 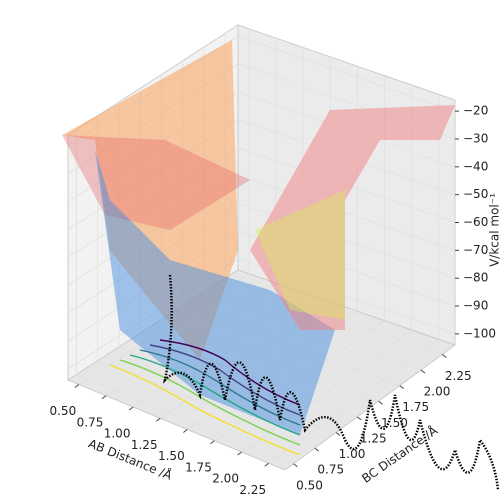 I want to click on contours, so click(x=205, y=397).